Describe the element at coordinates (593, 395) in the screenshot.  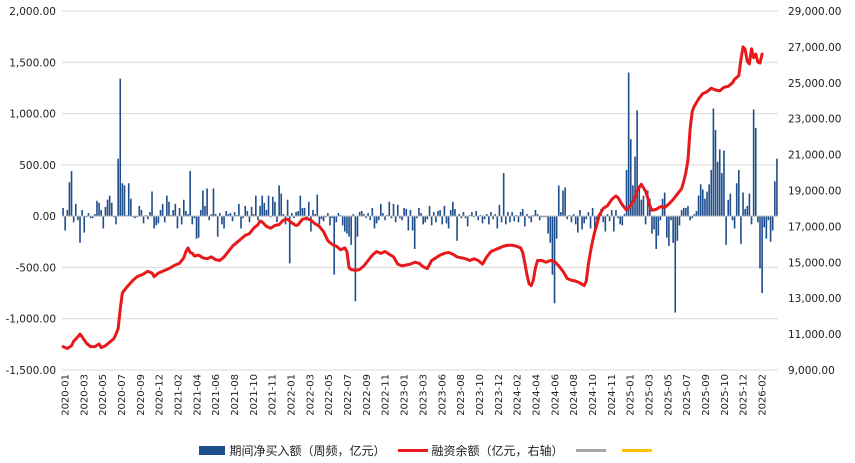
I see `x-tick-label: 2024-10` at that location.